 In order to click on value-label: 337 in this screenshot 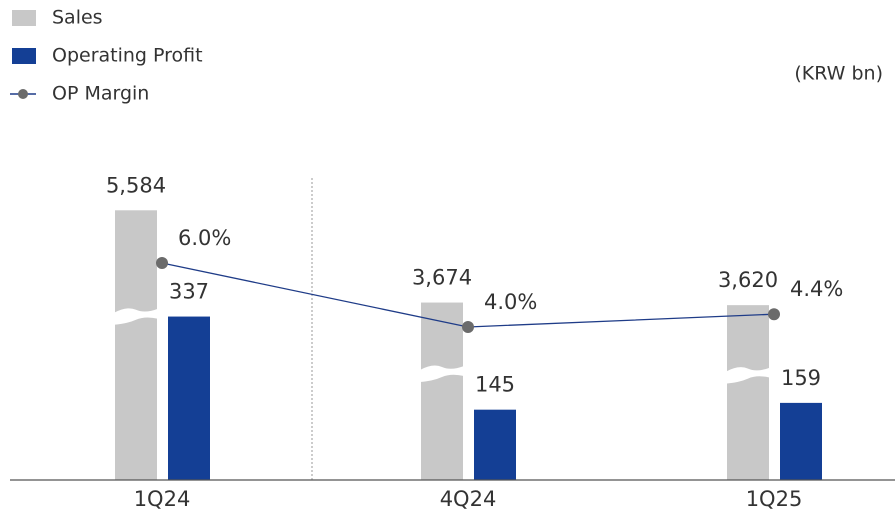, I will do `click(189, 292)`.